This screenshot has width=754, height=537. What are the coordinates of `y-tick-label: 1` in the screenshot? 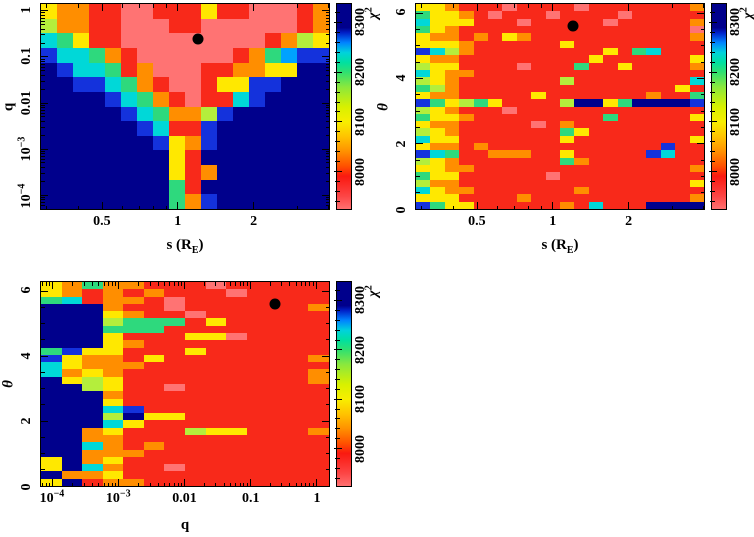 It's located at (26, 10).